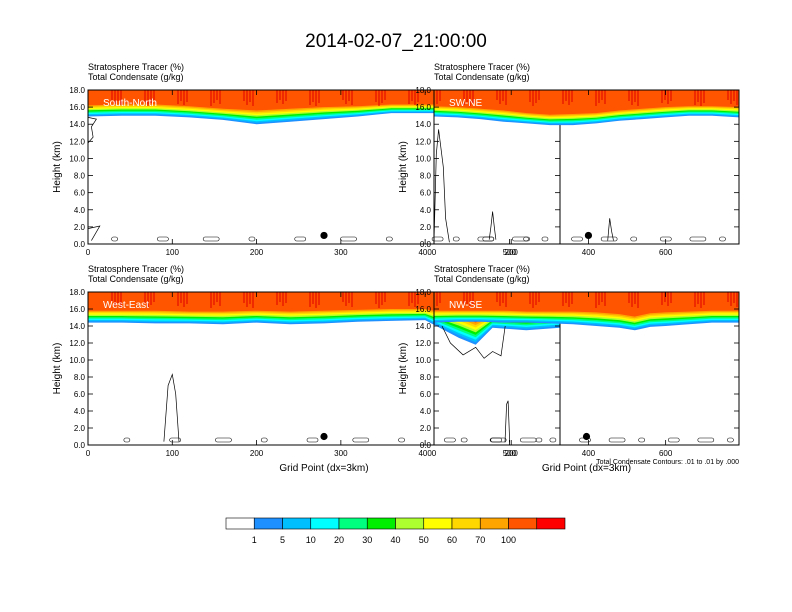  I want to click on colorbar-label: 30, so click(367, 540).